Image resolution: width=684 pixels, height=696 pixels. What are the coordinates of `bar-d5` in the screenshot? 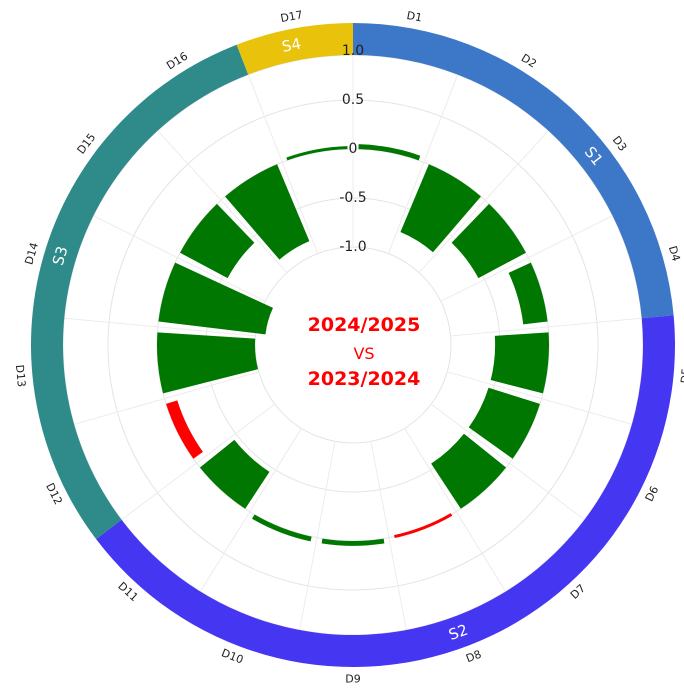 It's located at (519, 363).